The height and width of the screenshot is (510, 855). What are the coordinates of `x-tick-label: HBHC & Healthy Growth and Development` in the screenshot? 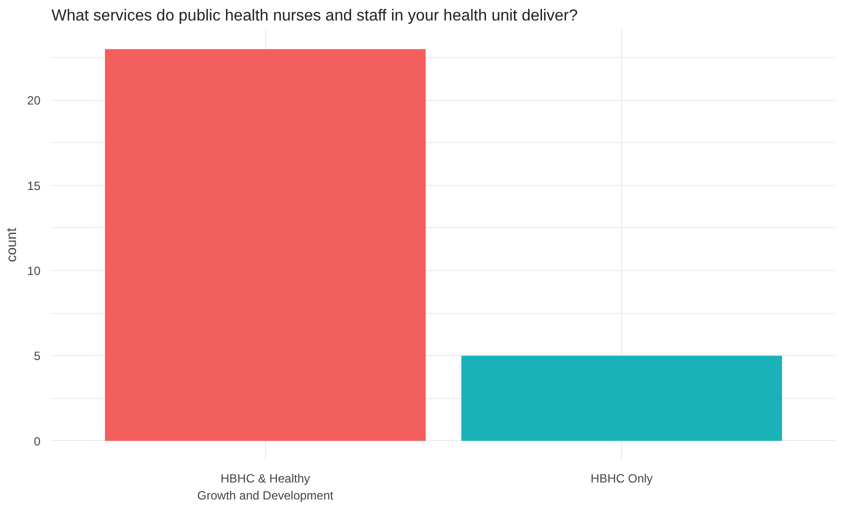 It's located at (265, 487).